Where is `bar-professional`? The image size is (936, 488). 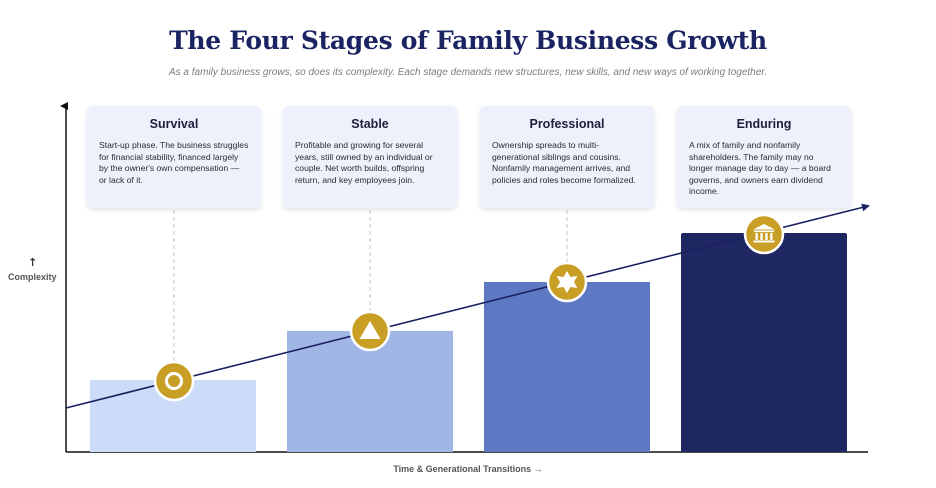
bar-professional is located at coordinates (567, 367).